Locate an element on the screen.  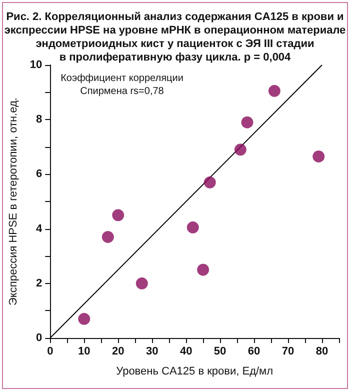
x-axis-title: Уровень CA125 в крови, Ед/мл is located at coordinates (195, 372).